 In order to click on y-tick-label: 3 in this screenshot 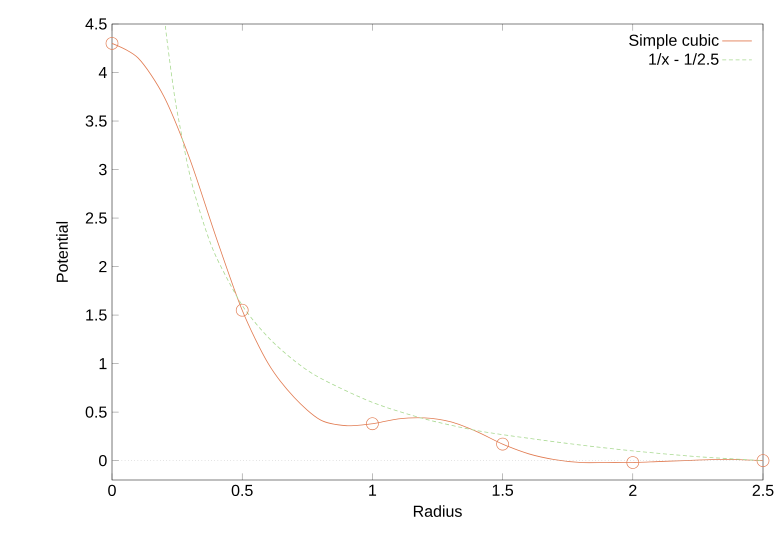, I will do `click(103, 170)`.